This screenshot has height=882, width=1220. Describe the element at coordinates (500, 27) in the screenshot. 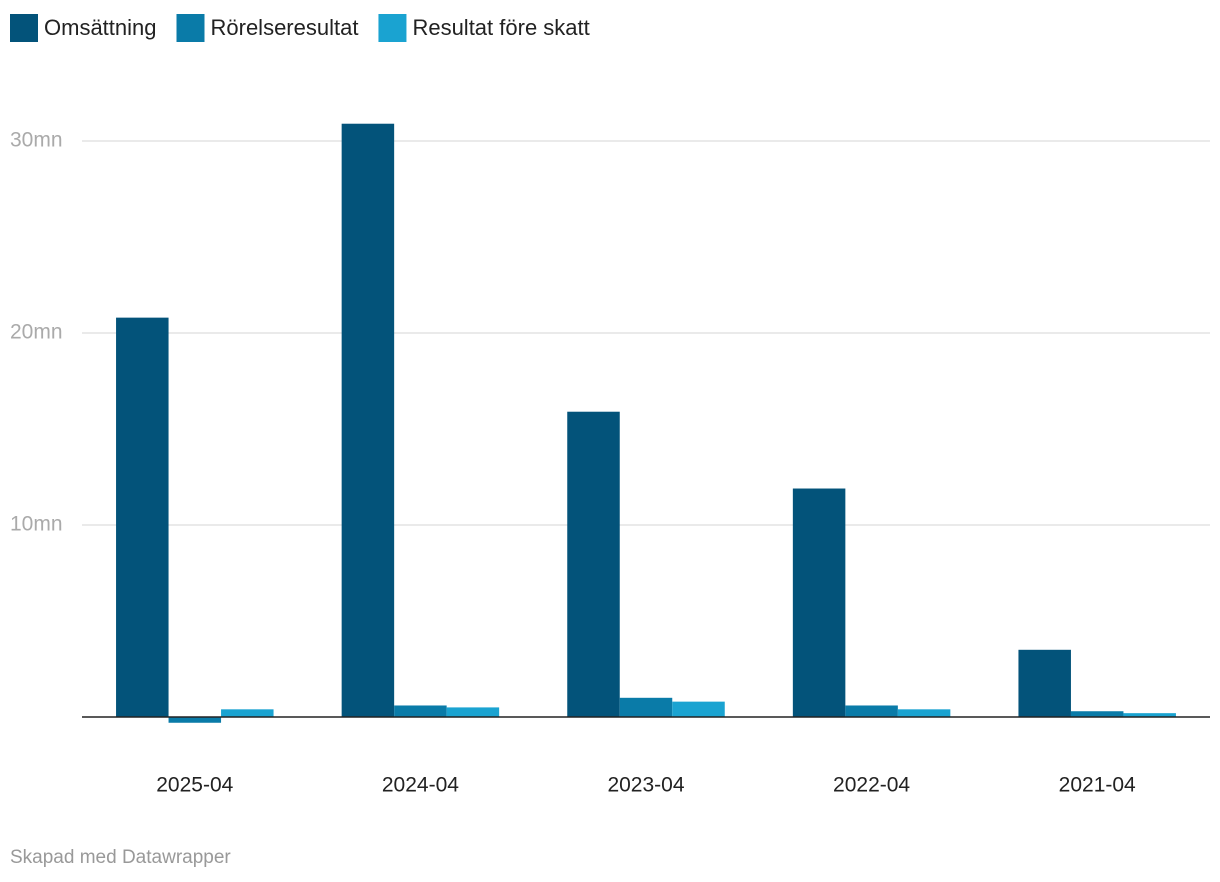

I see `legend-label: Resultat före skatt` at that location.